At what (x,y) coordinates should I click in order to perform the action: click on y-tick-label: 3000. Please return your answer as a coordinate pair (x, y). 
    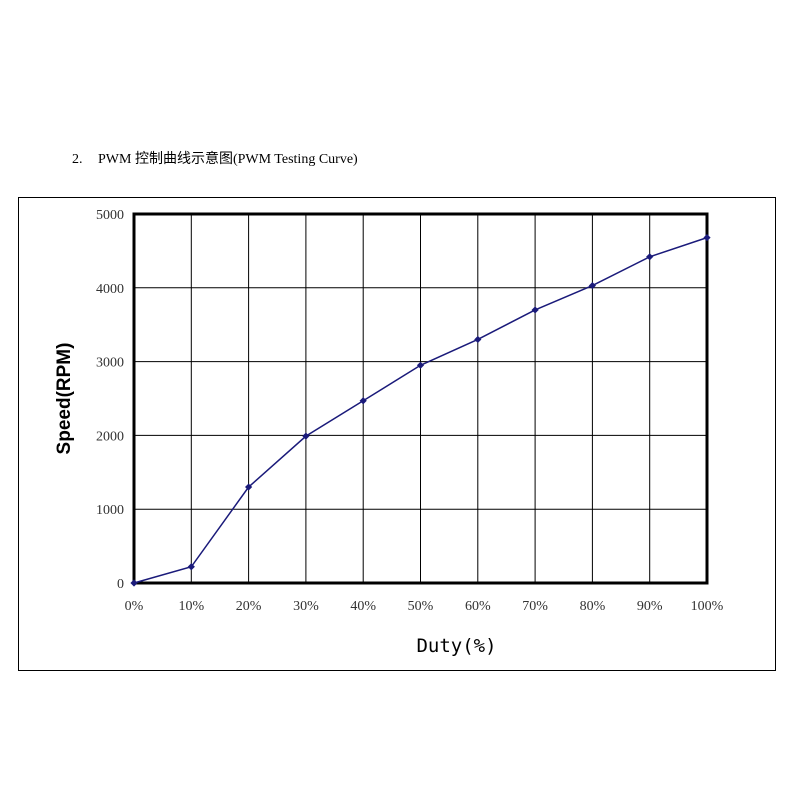
    Looking at the image, I should click on (110, 363).